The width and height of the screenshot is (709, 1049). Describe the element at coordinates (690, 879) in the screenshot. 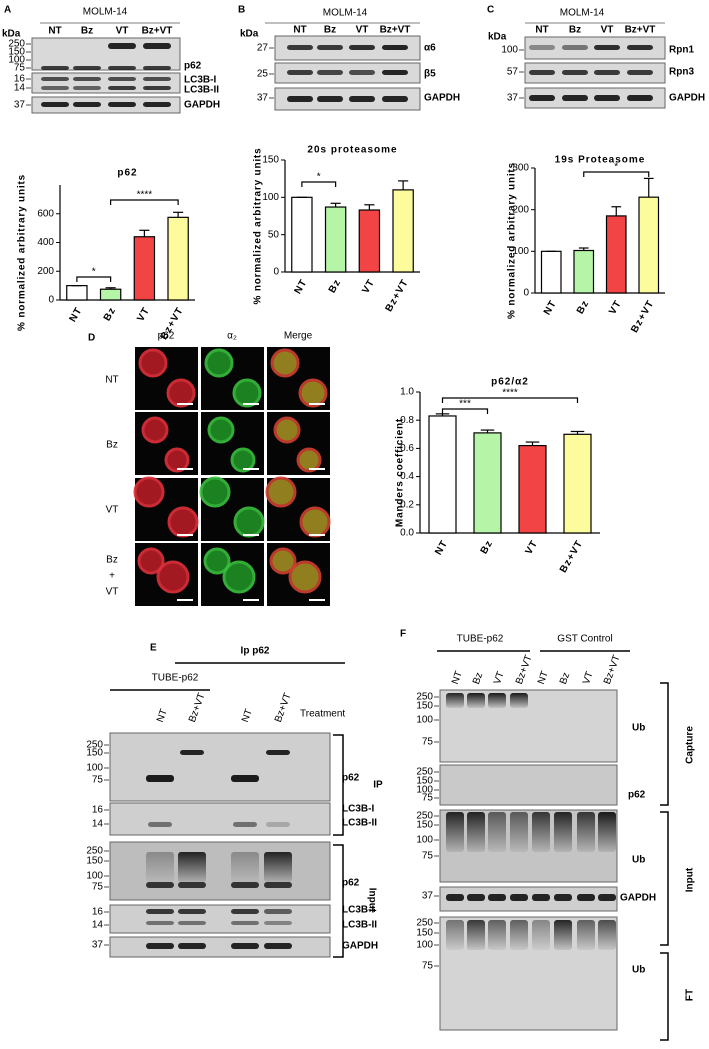

I see `group-label: Input` at that location.